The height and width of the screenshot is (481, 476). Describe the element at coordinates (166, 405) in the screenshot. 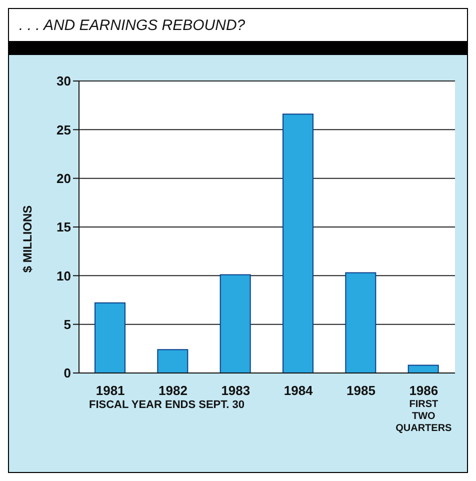

I see `text: FISCAL YEAR ENDS SEPT. 30` at that location.